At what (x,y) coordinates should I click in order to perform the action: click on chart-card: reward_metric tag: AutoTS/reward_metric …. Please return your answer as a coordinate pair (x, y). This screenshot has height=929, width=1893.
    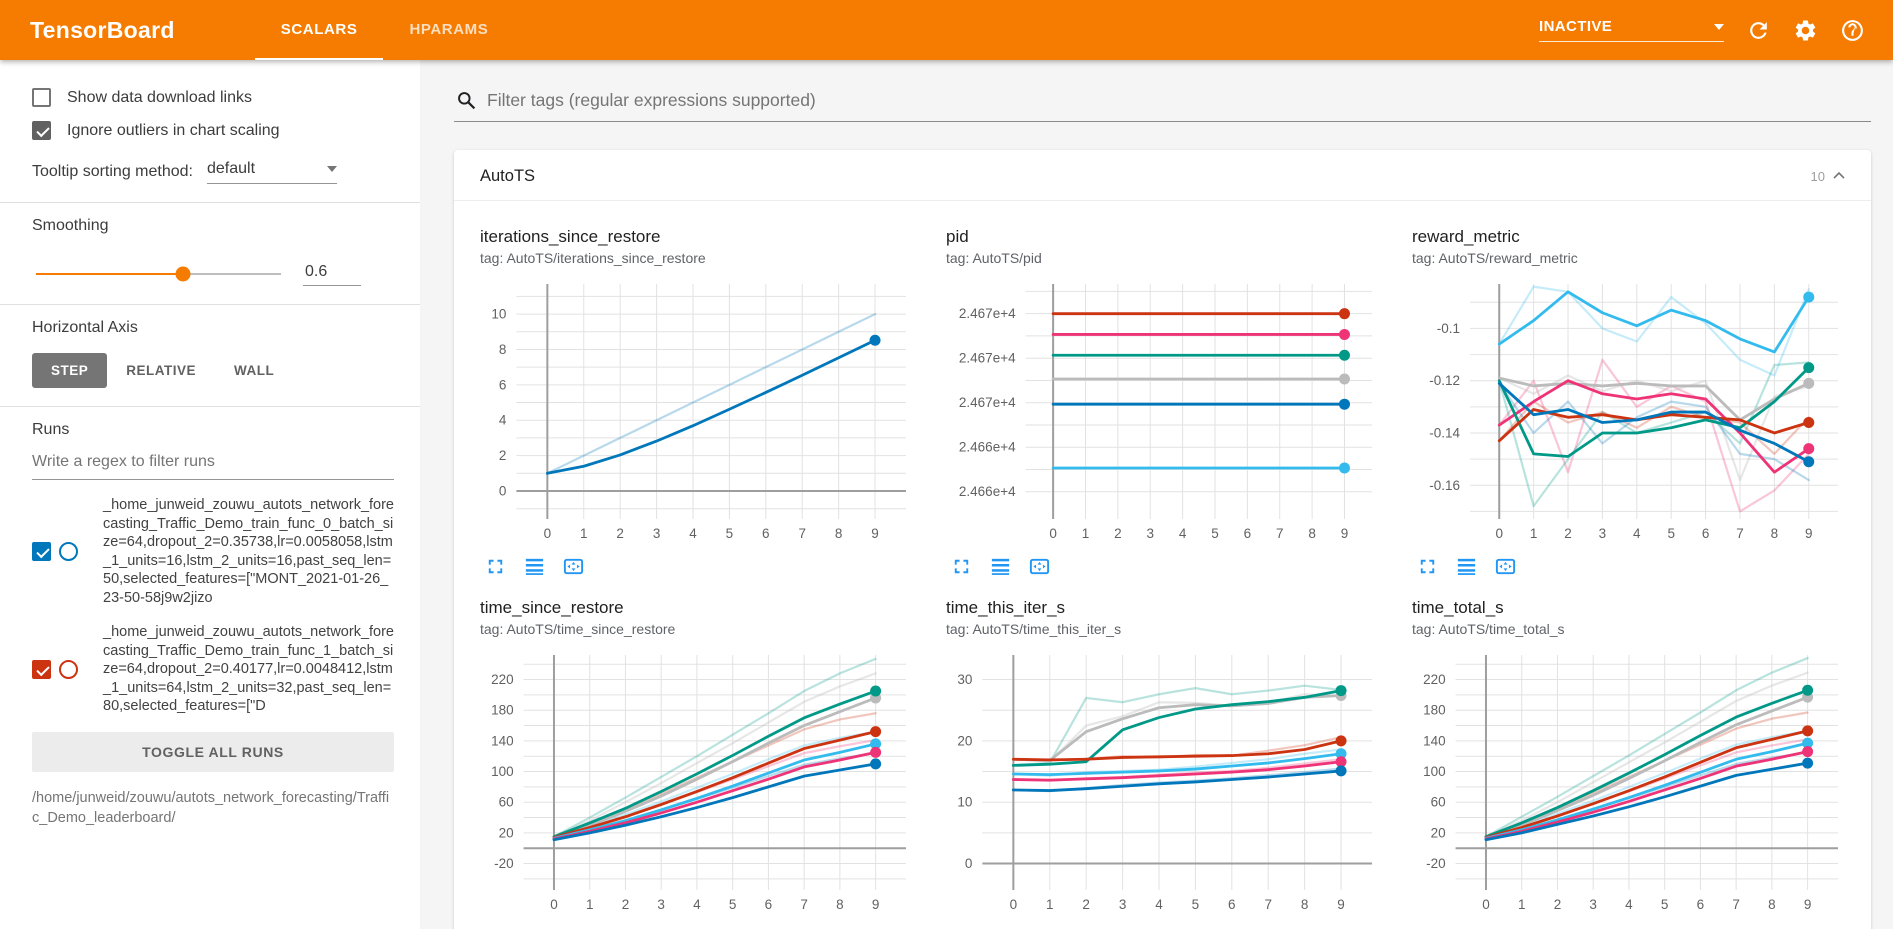
    Looking at the image, I should click on (1629, 396).